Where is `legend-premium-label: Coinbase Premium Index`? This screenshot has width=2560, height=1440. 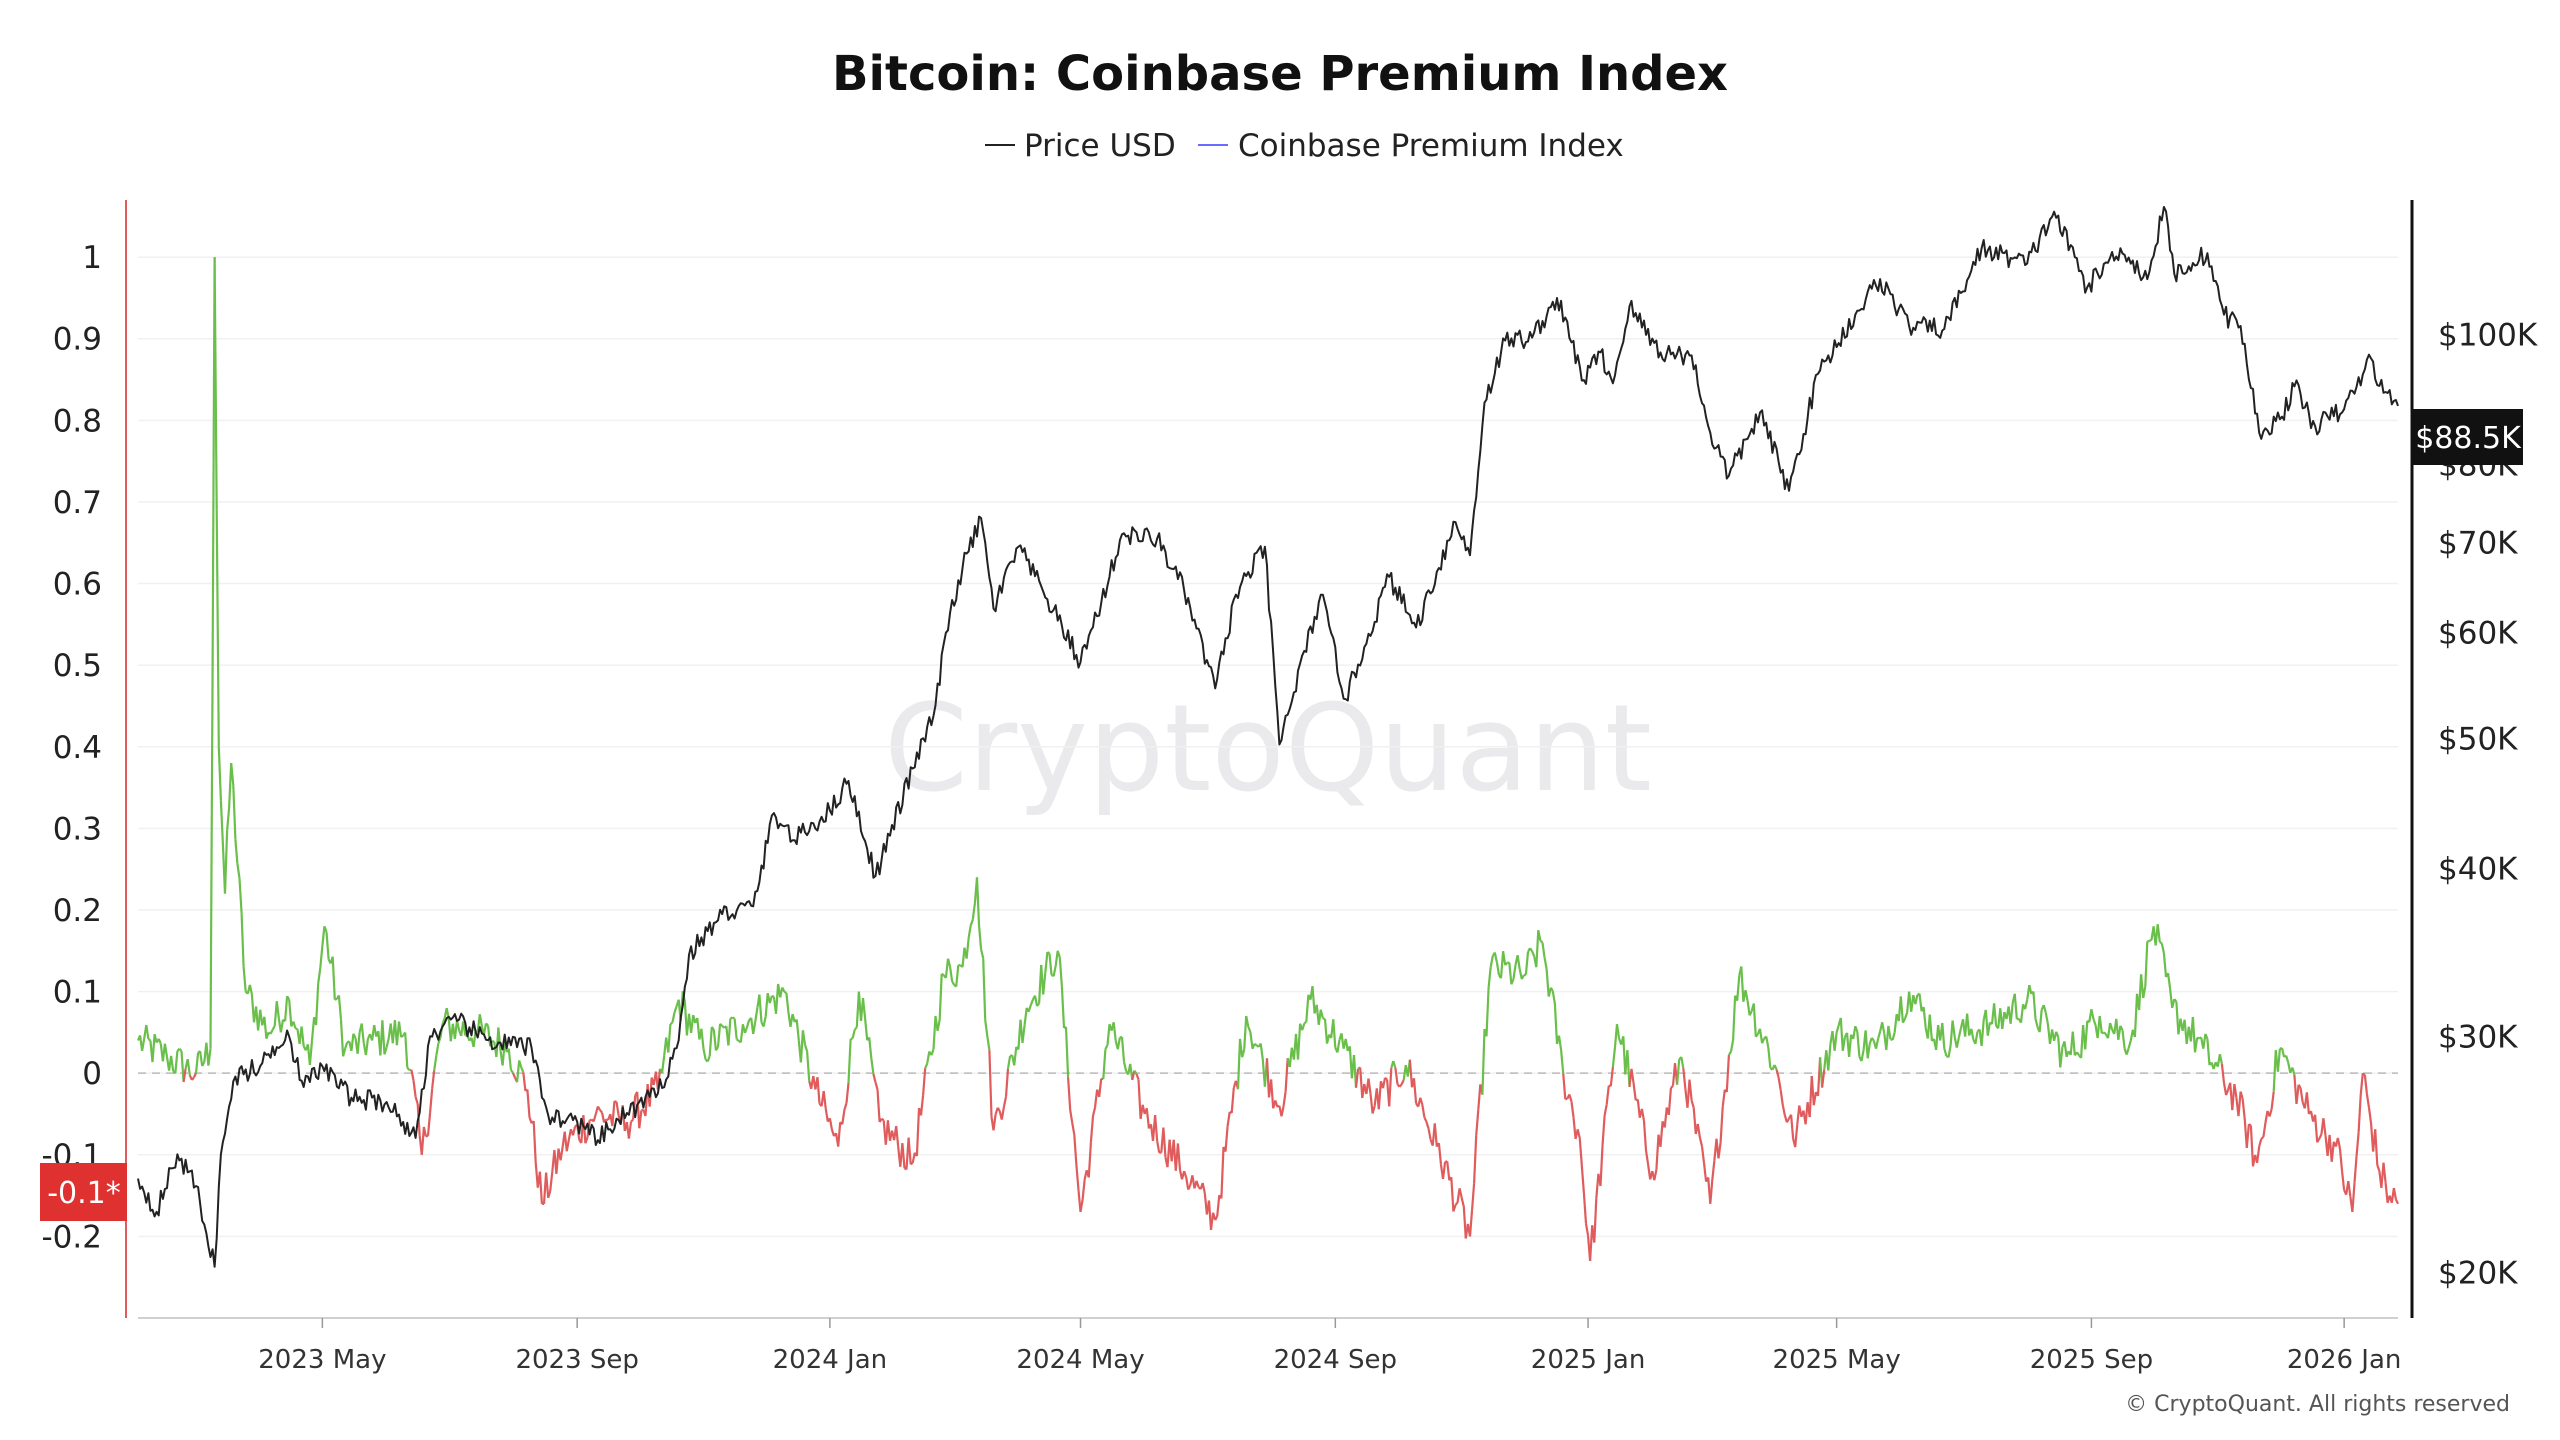
legend-premium-label: Coinbase Premium Index is located at coordinates (1431, 146).